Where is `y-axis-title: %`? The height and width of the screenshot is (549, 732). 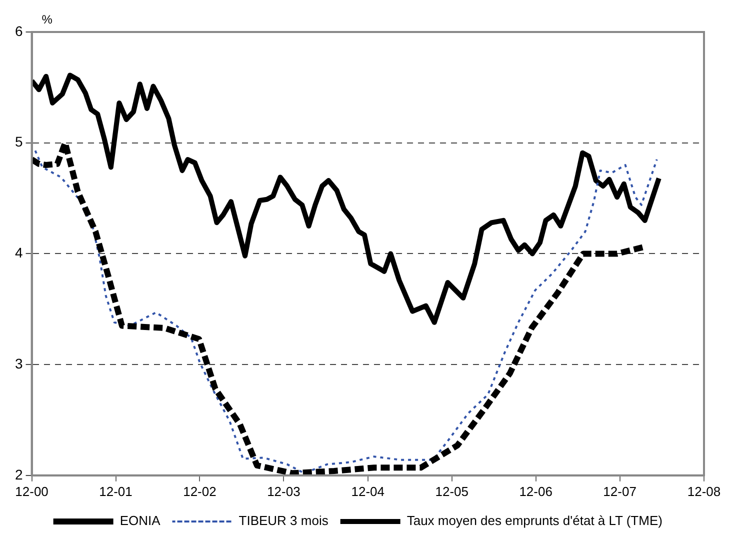 y-axis-title: % is located at coordinates (47, 19).